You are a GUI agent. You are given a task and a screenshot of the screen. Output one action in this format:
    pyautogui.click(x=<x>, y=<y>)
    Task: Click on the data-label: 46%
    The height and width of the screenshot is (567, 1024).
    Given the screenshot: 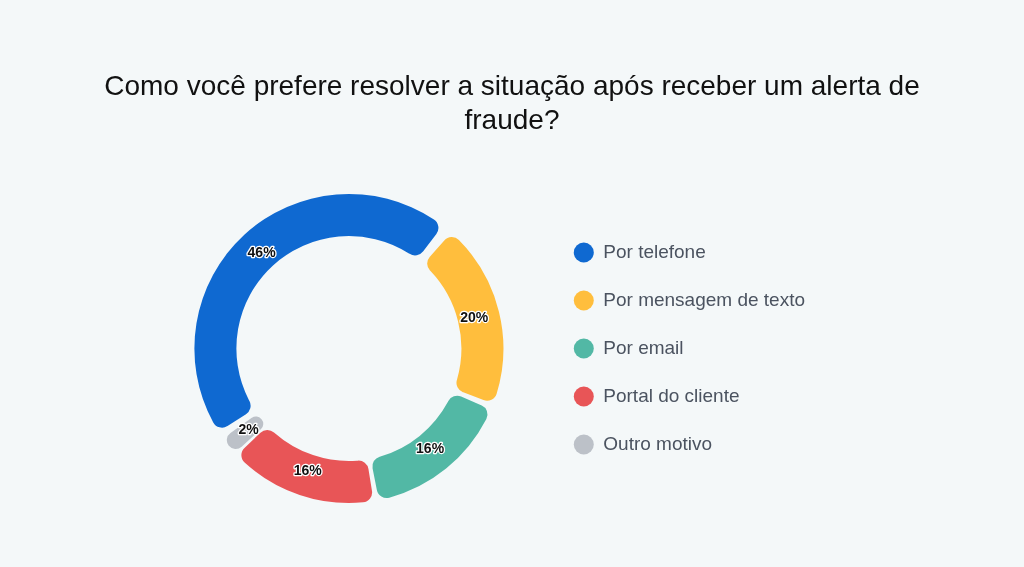 What is the action you would take?
    pyautogui.click(x=262, y=252)
    